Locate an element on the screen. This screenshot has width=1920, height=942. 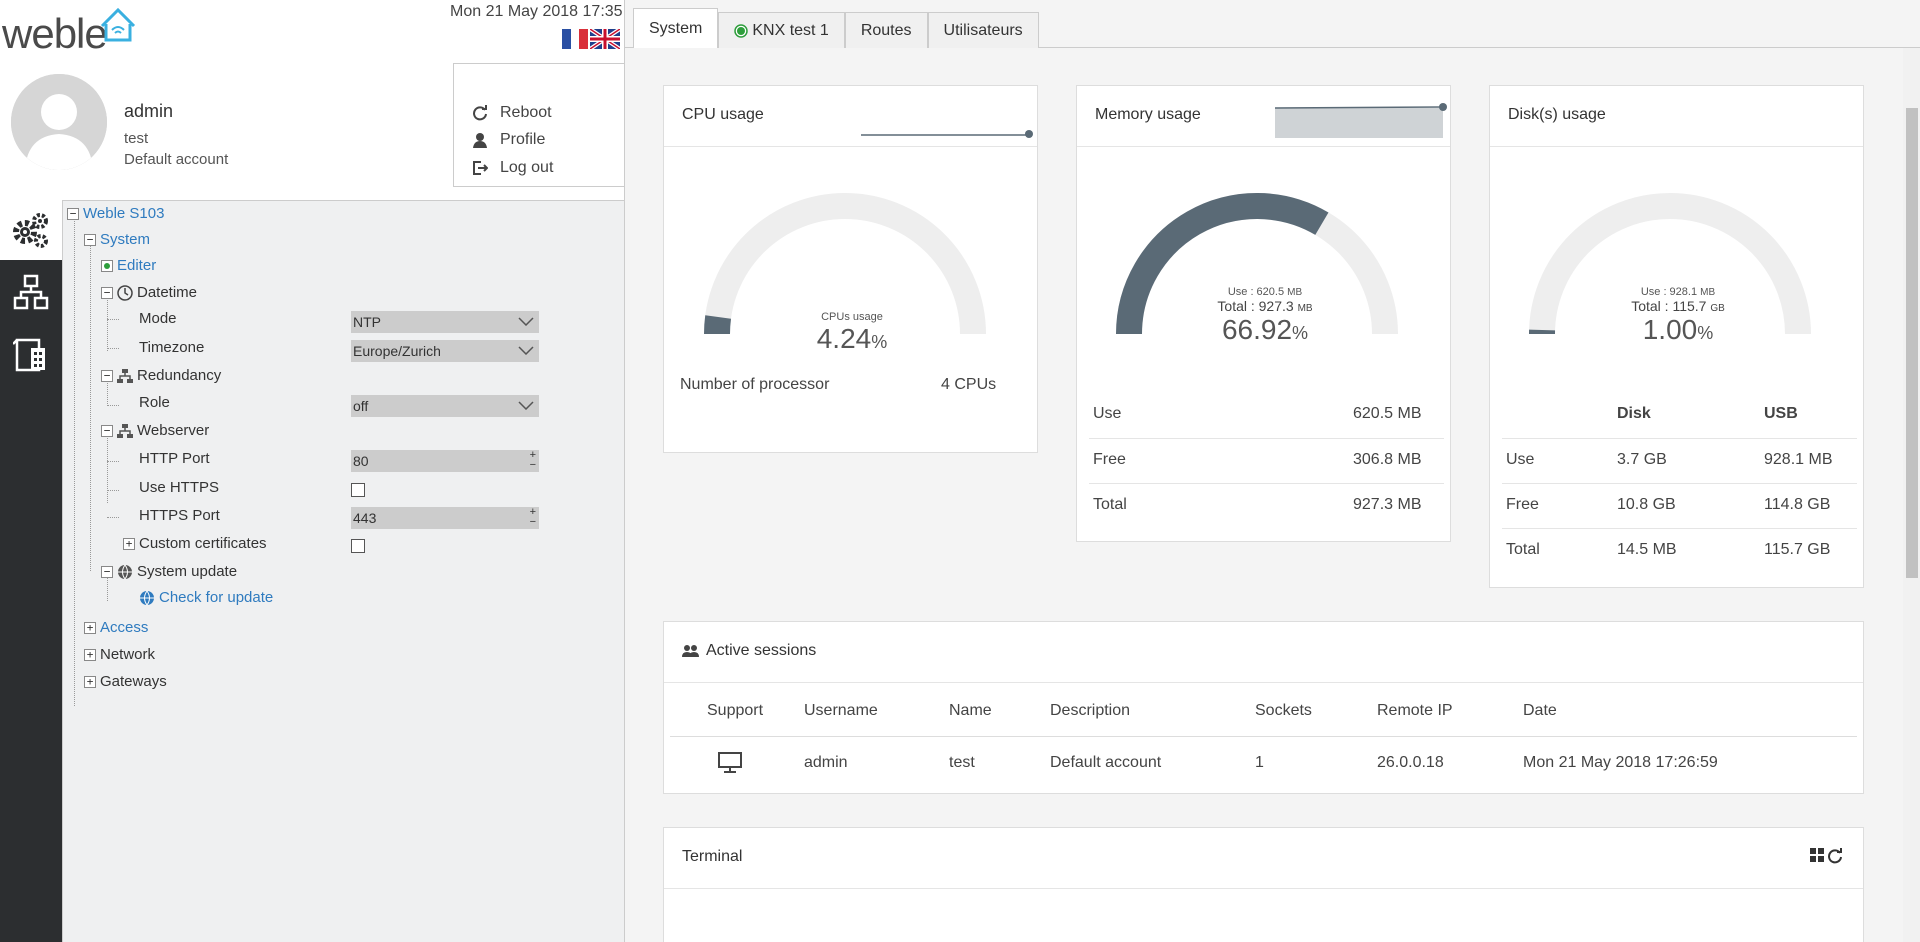
tree-node-webserver: − Webserver is located at coordinates (155, 430).